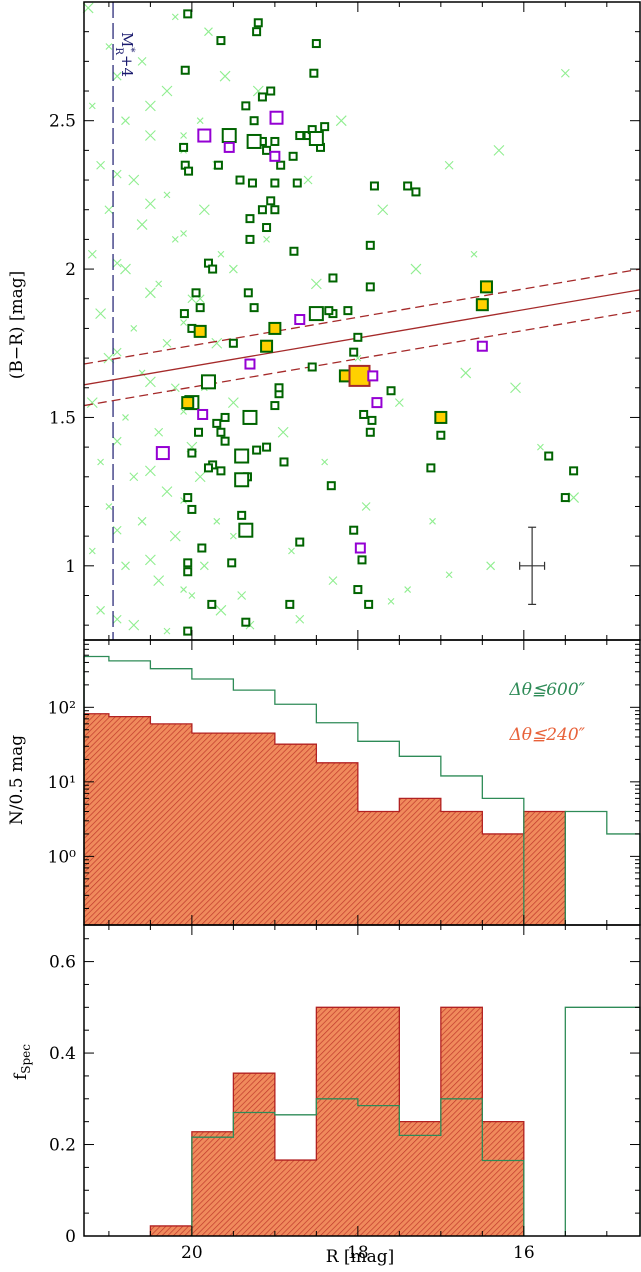 Image resolution: width=641 pixels, height=1272 pixels. What do you see at coordinates (62, 1054) in the screenshot?
I see `y-tick-label: 0.4` at bounding box center [62, 1054].